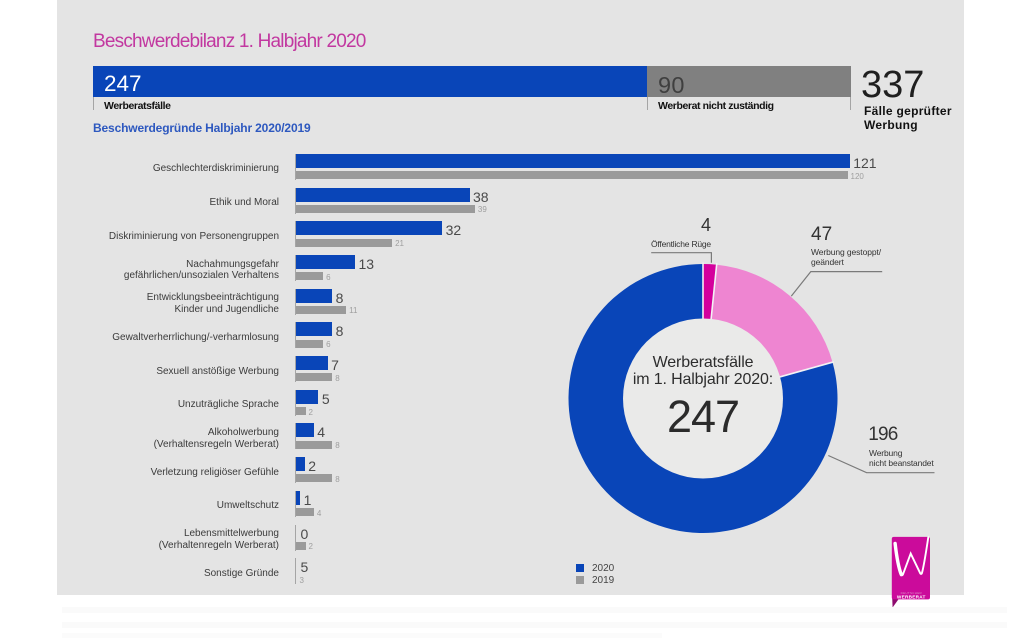 This screenshot has height=640, width=1024. I want to click on svg-text: DEUTSCHER, so click(912, 593).